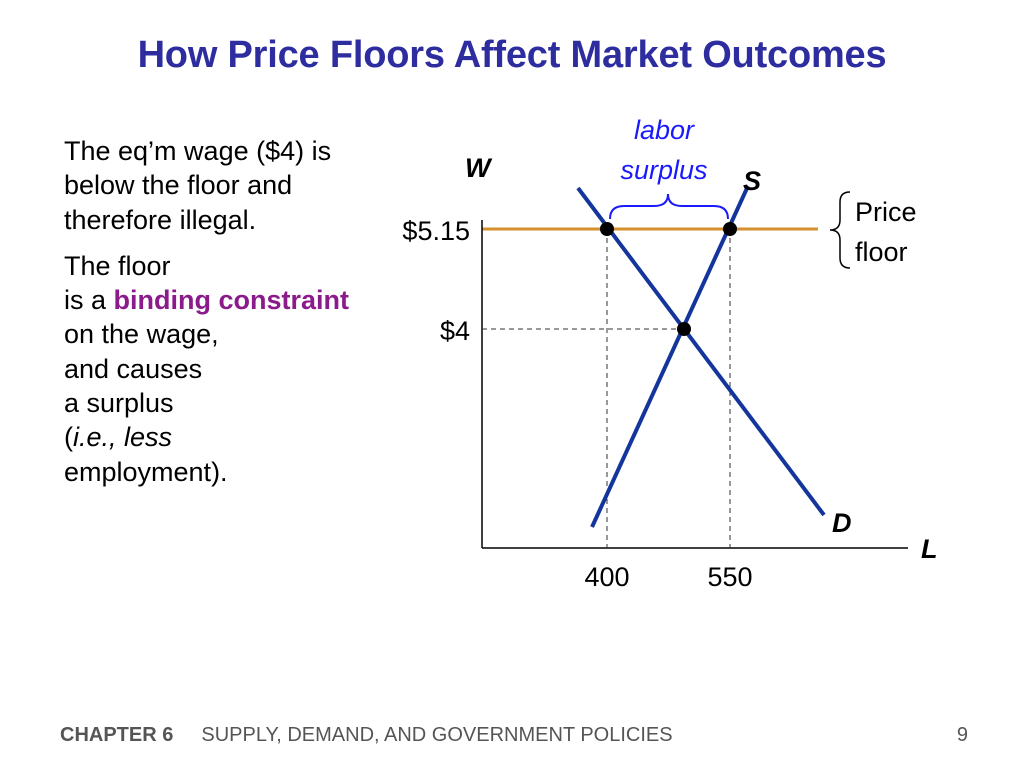 This screenshot has width=1024, height=768. I want to click on q-demanded-tick-label: 400, so click(606, 577).